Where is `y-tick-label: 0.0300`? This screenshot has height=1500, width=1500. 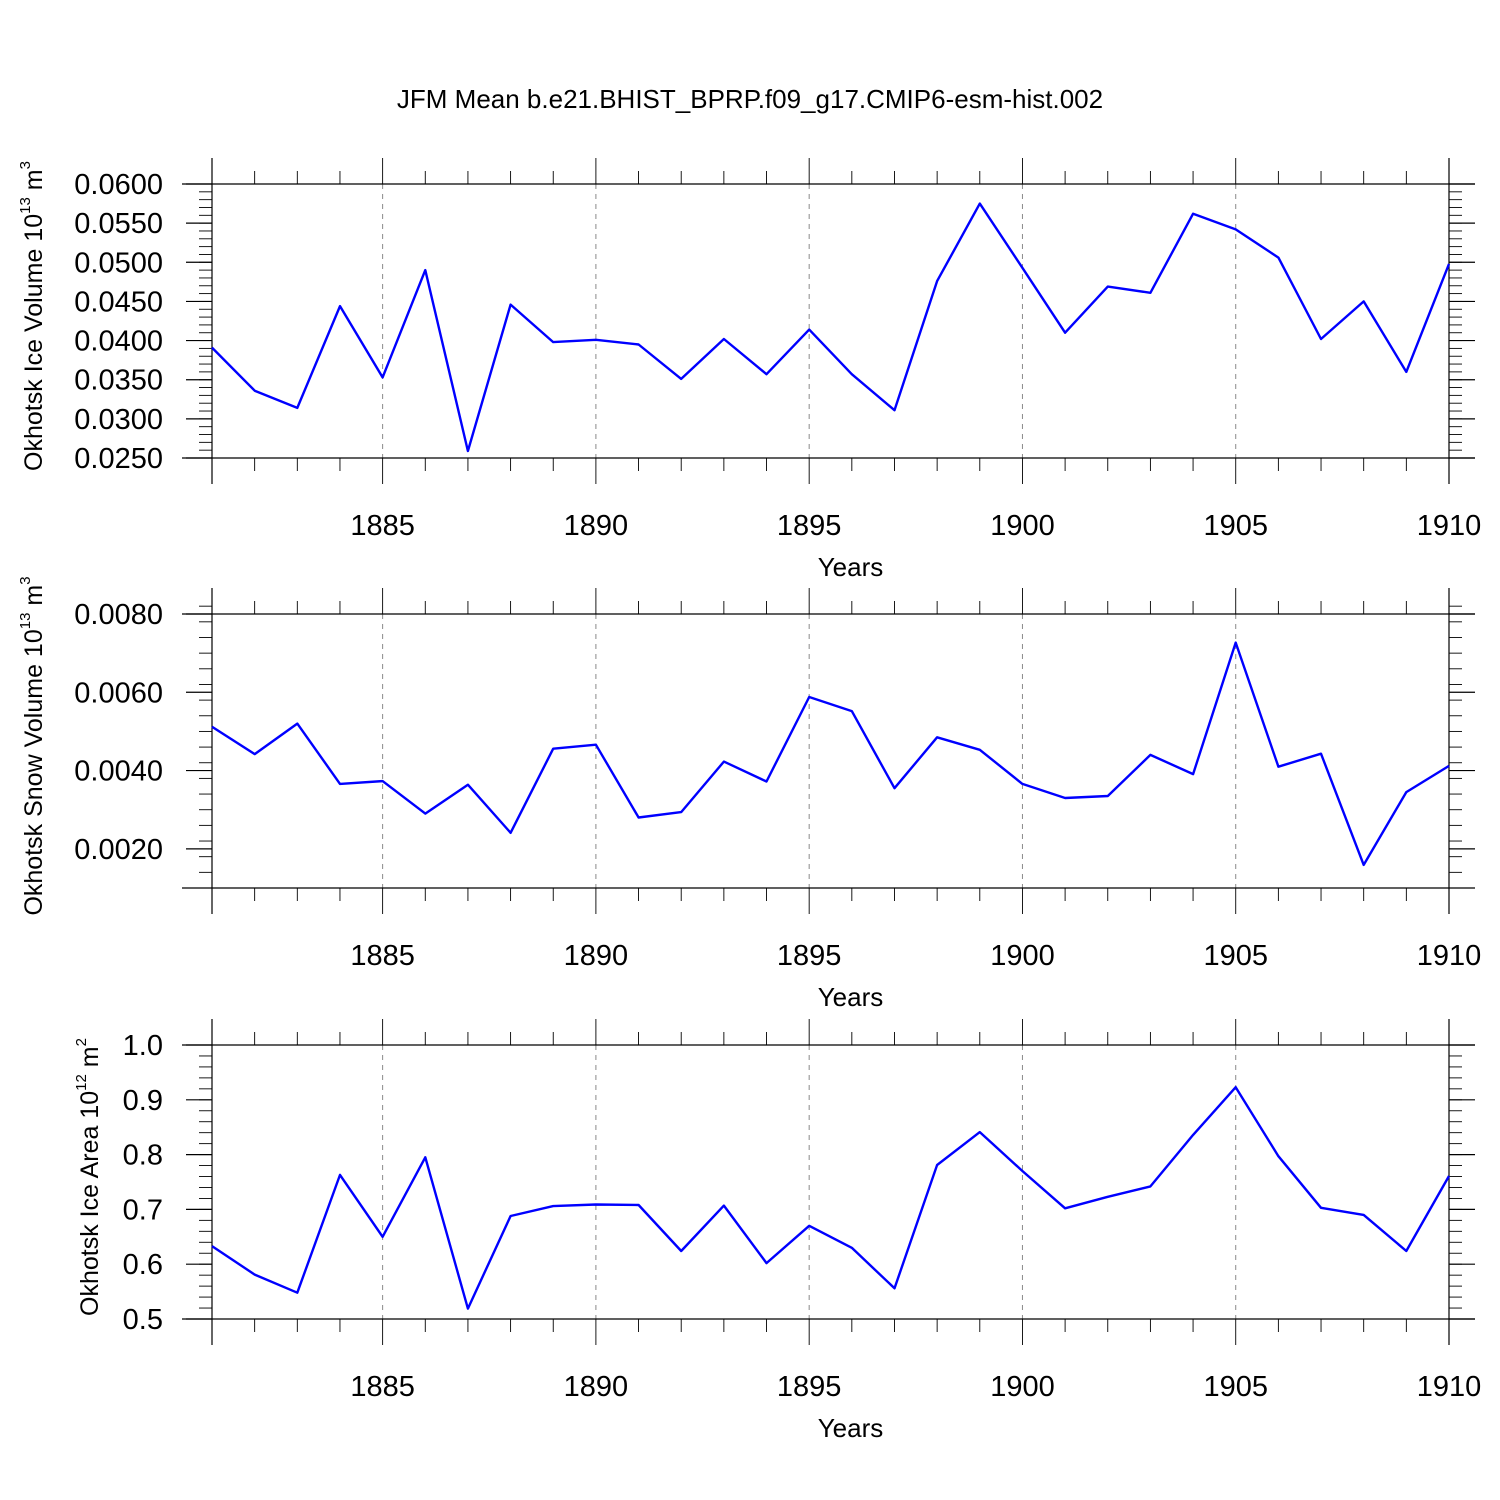
y-tick-label: 0.0300 is located at coordinates (118, 420).